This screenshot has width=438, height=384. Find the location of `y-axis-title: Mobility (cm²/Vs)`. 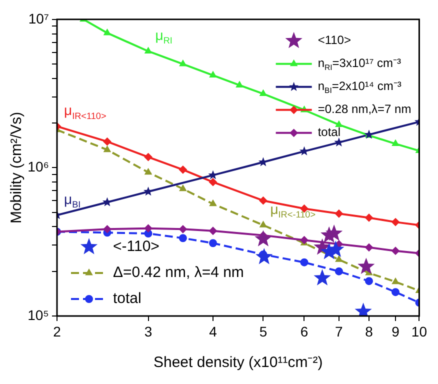

y-axis-title: Mobility (cm²/Vs) is located at coordinates (17, 168).